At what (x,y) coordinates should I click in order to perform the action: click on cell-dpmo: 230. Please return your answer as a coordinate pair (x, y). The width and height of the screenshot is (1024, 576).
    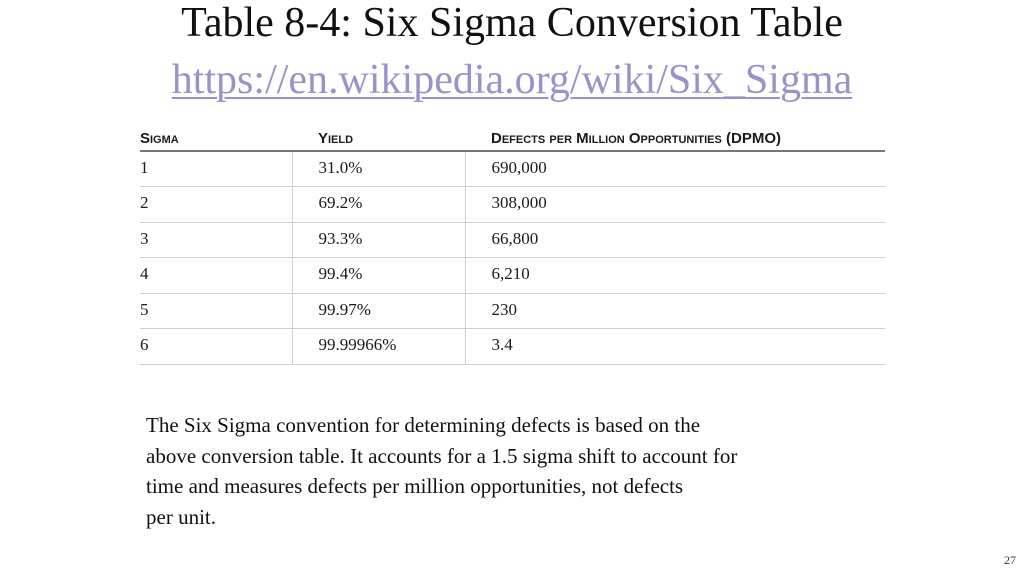
    Looking at the image, I should click on (674, 311).